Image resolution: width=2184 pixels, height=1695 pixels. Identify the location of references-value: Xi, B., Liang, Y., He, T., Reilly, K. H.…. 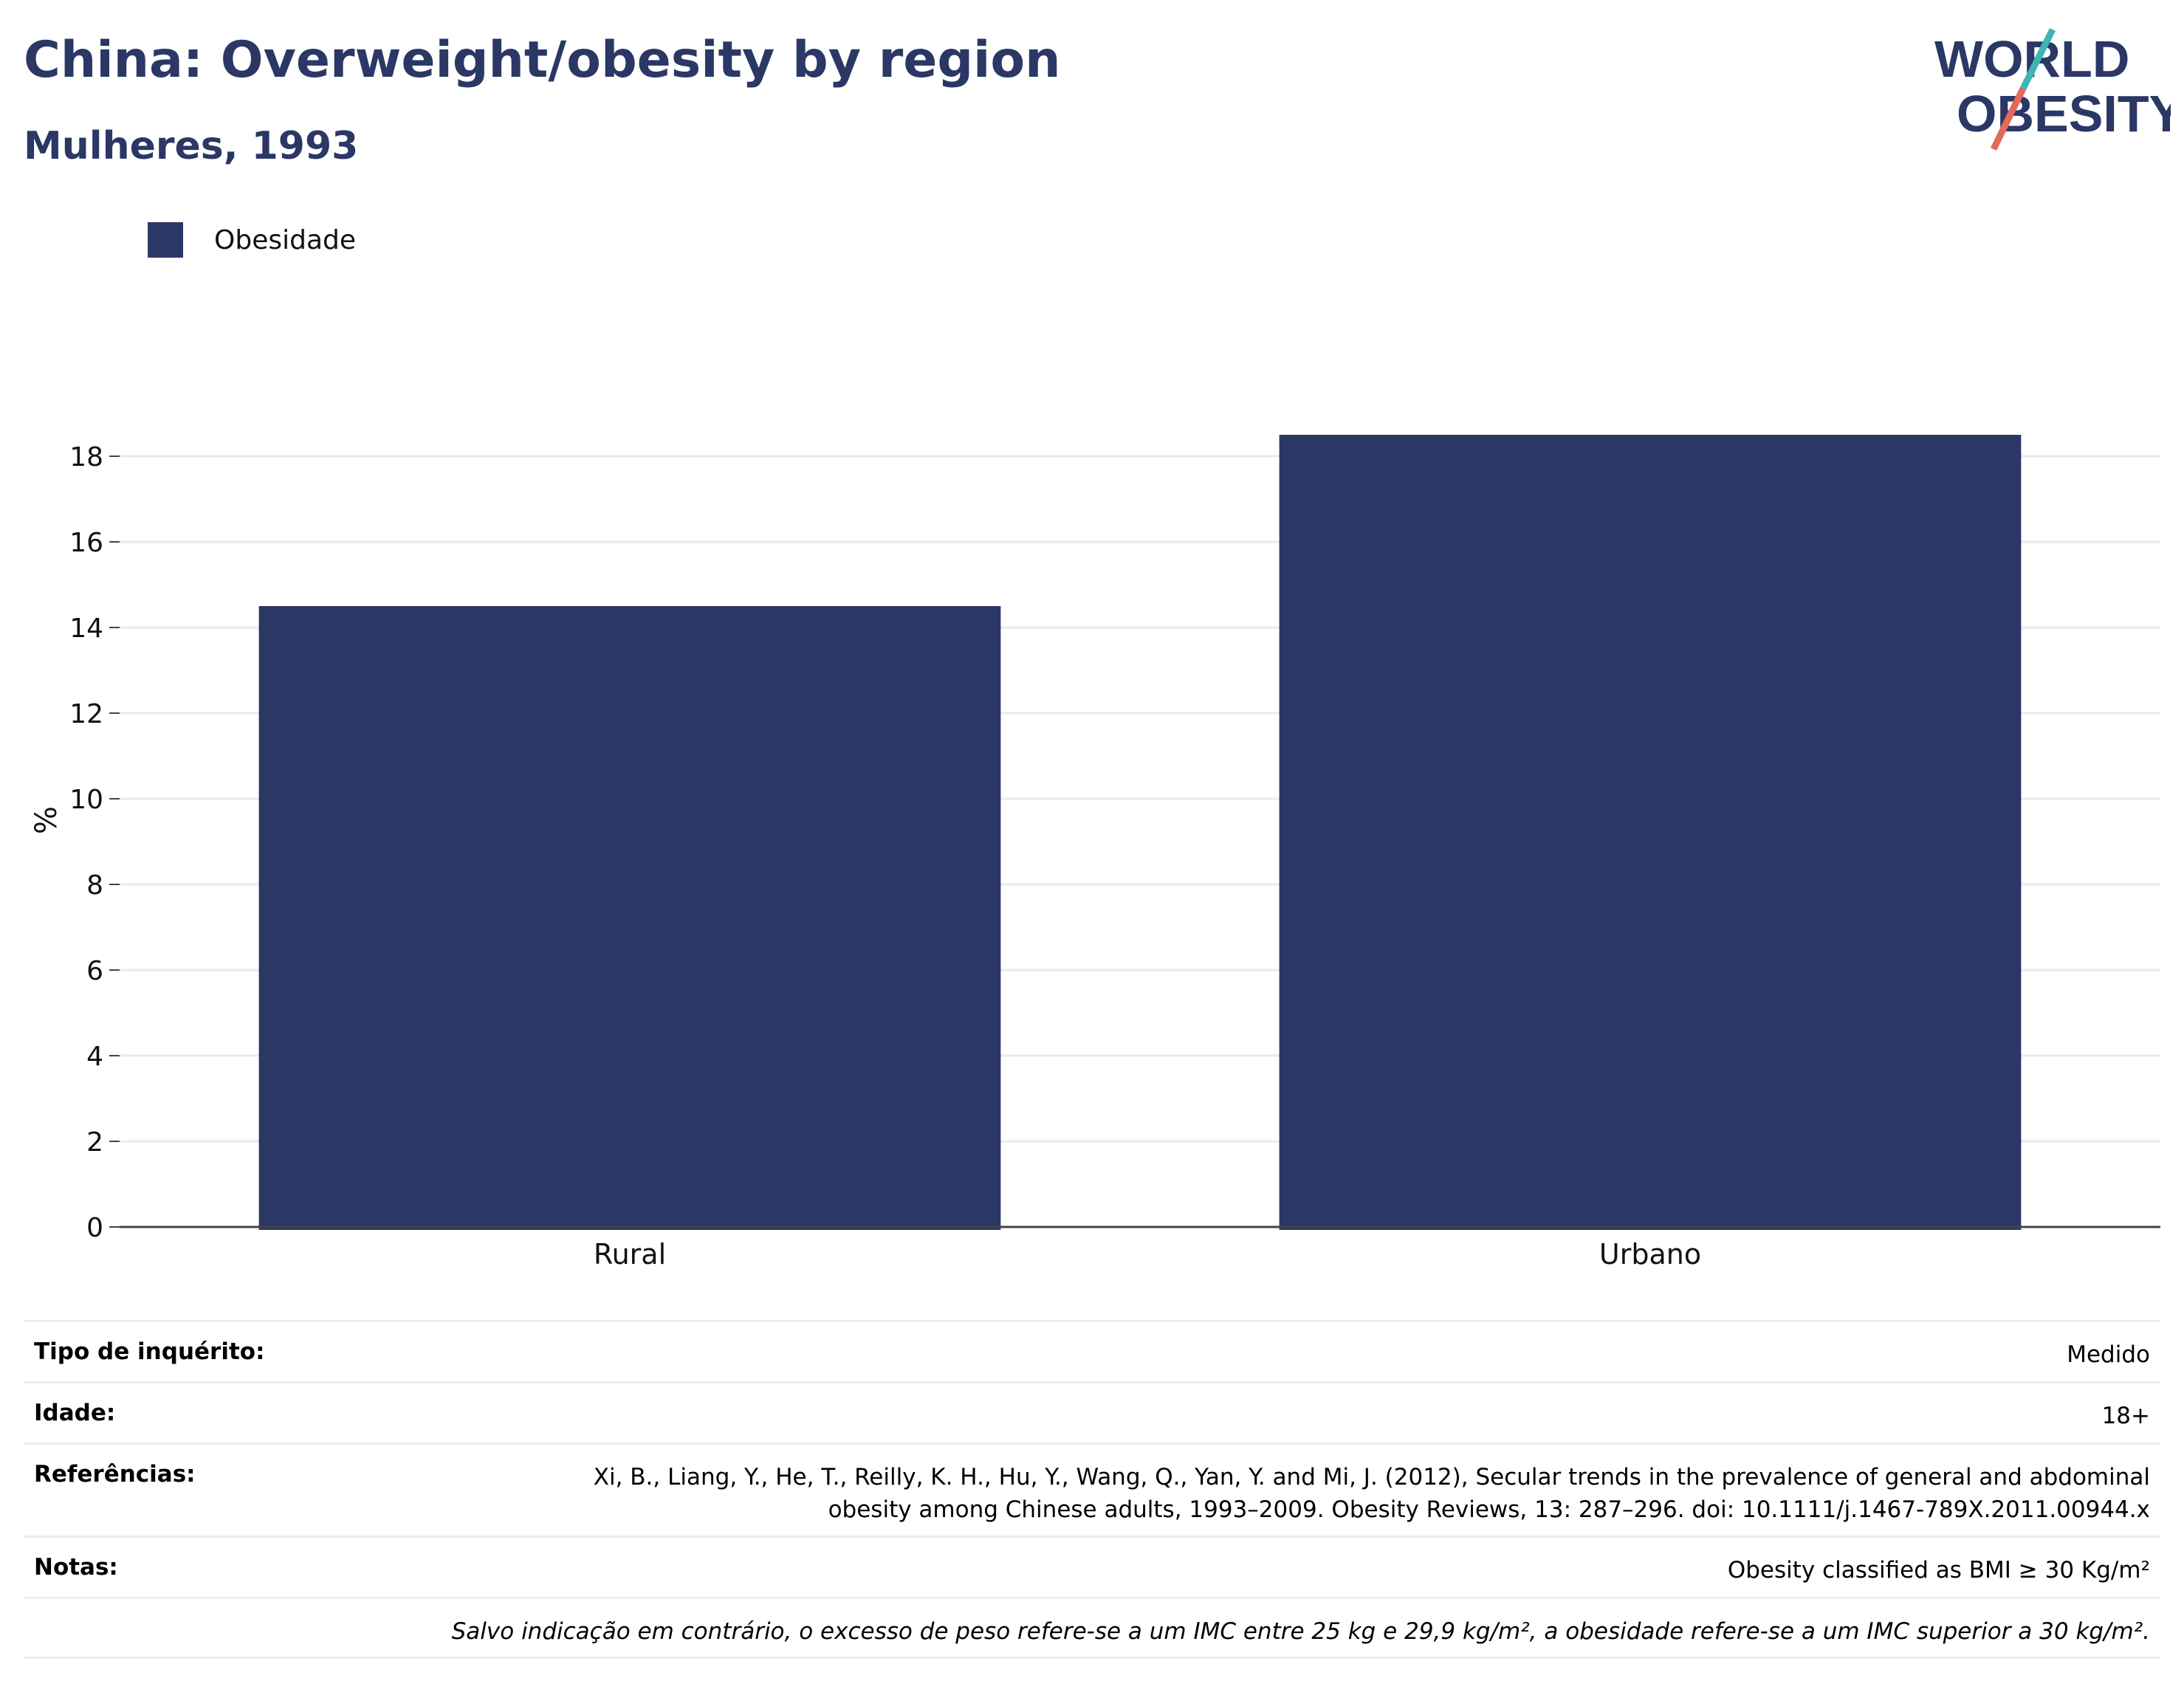
(1377, 1493).